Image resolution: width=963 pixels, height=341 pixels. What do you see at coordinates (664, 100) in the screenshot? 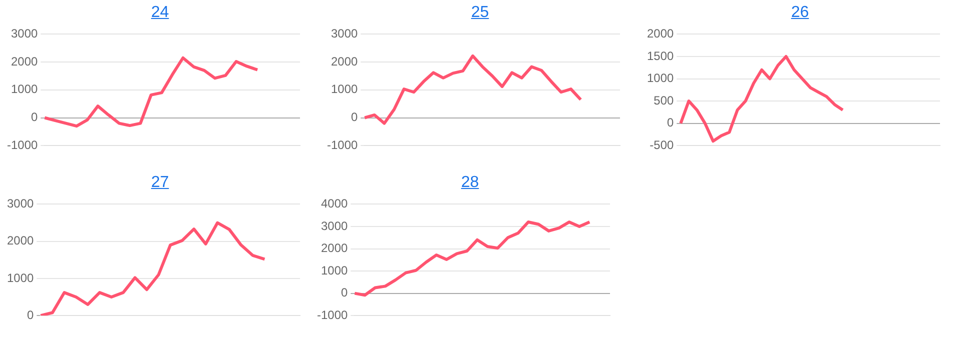
I see `y-tick-label: 500` at bounding box center [664, 100].